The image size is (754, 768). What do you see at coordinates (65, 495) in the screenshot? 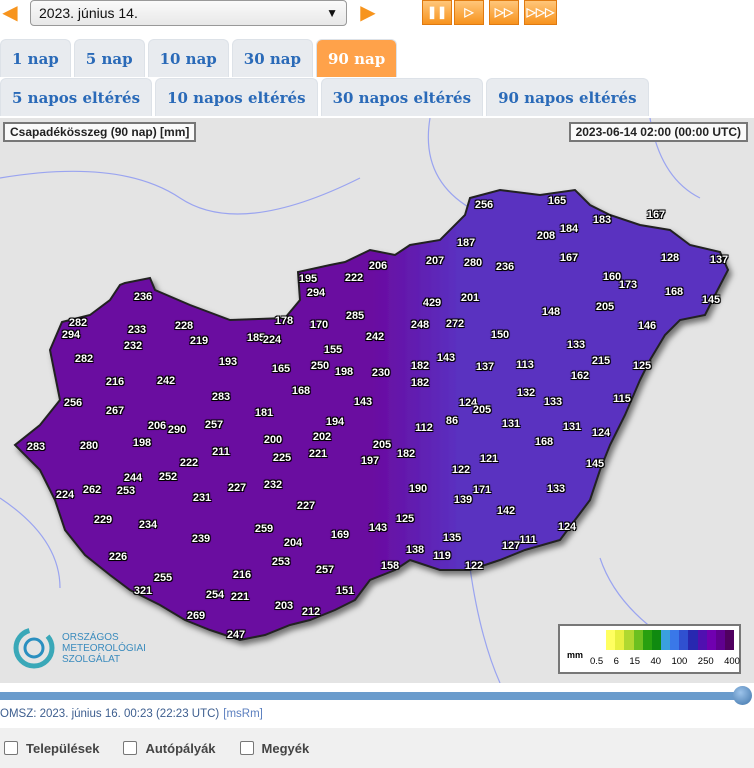
I see `station-value: 224` at bounding box center [65, 495].